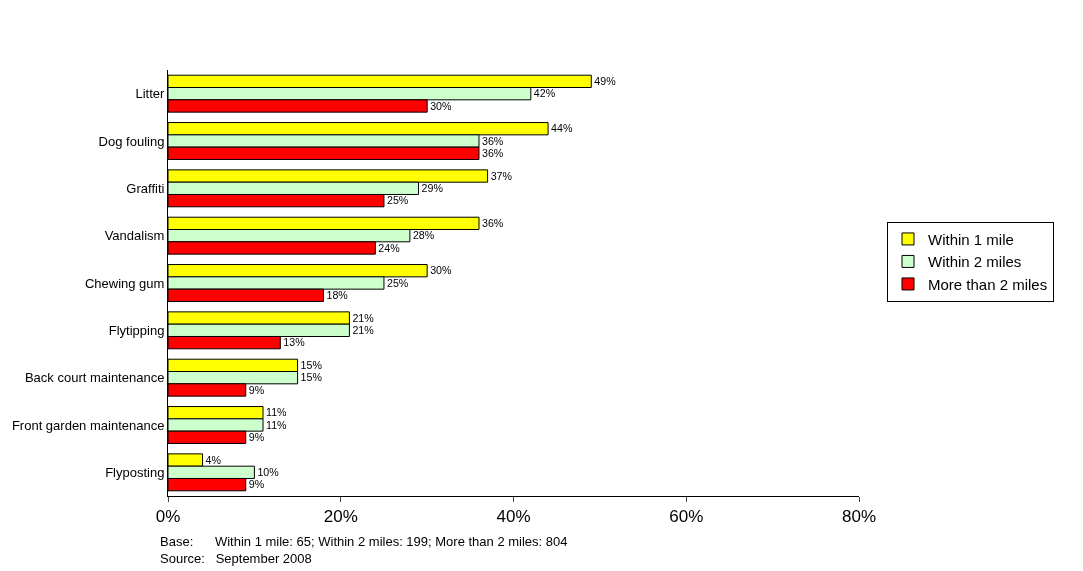 The width and height of the screenshot is (1083, 571). What do you see at coordinates (337, 295) in the screenshot?
I see `data-label: 18%` at bounding box center [337, 295].